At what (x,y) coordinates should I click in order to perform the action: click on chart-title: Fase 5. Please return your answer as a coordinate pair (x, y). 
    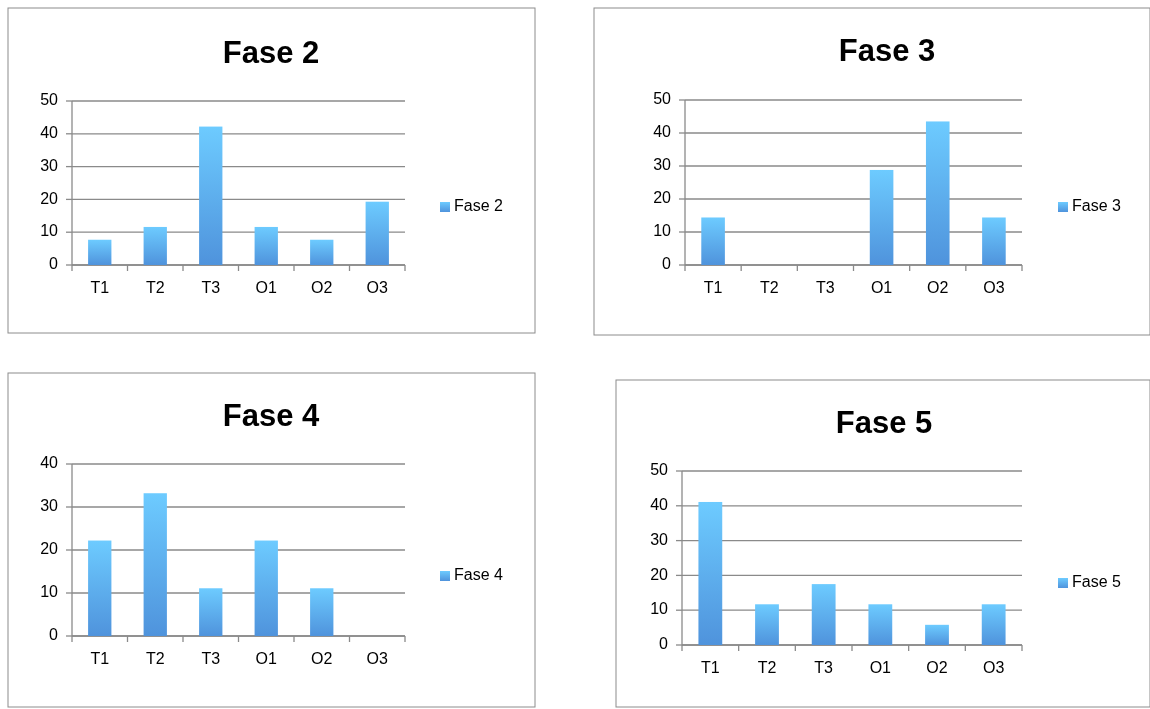
    Looking at the image, I should click on (884, 423).